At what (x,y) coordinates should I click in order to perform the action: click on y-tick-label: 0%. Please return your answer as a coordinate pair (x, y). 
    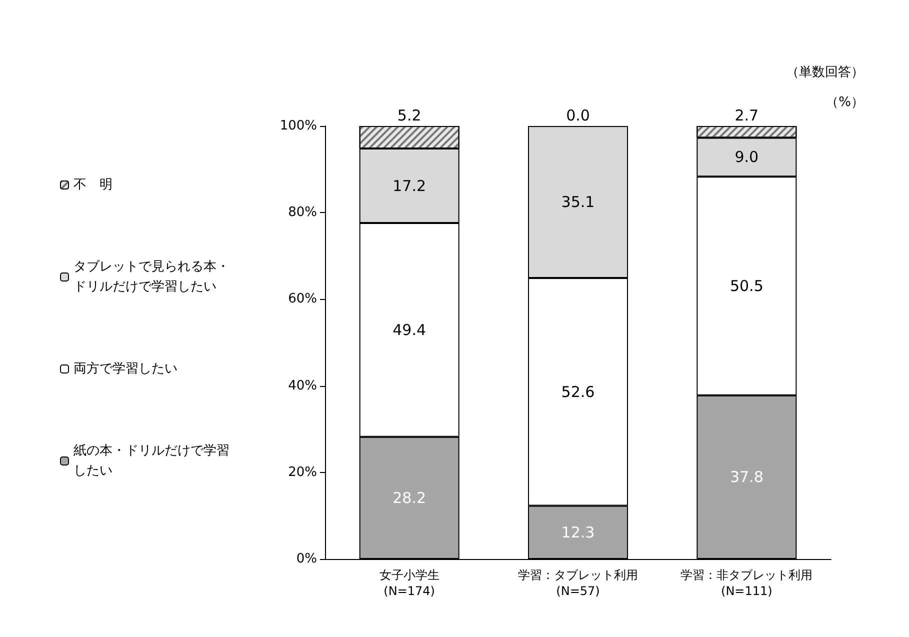
    Looking at the image, I should click on (306, 559).